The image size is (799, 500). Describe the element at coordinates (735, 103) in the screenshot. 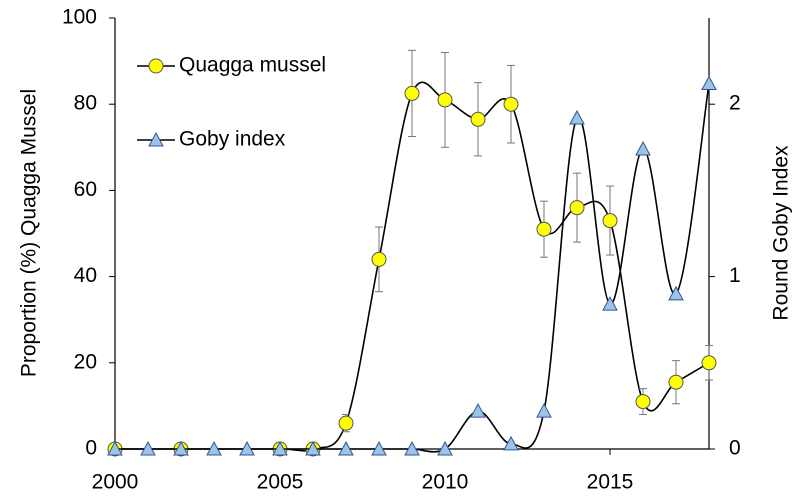

I see `y2-tick-label: 2` at that location.